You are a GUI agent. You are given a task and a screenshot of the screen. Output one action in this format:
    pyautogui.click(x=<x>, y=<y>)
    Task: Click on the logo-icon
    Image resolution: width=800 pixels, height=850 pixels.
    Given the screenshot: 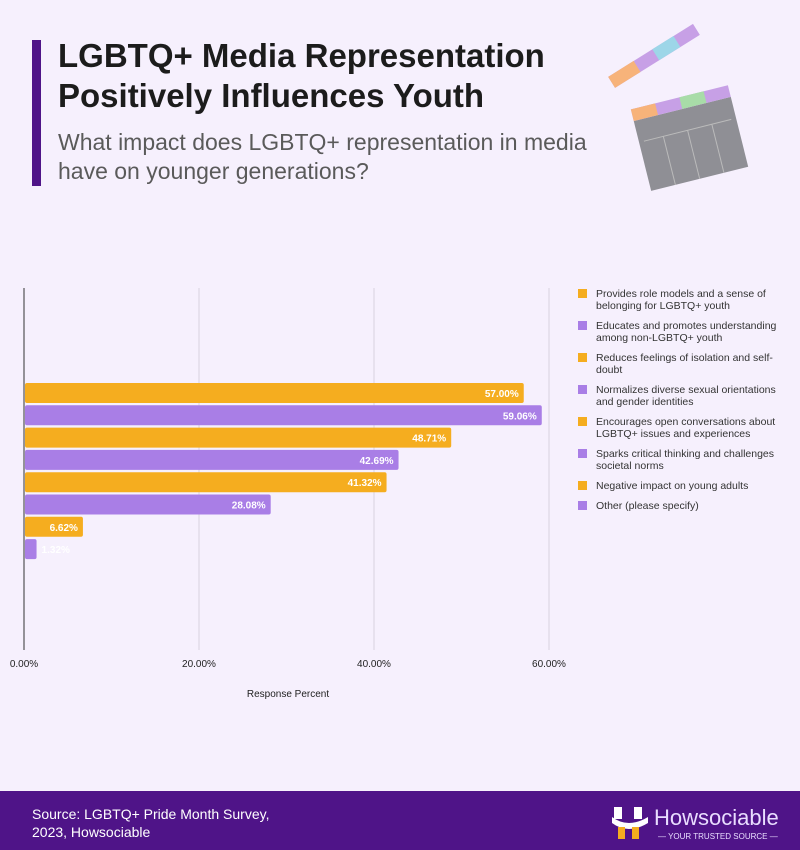 What is the action you would take?
    pyautogui.click(x=630, y=823)
    